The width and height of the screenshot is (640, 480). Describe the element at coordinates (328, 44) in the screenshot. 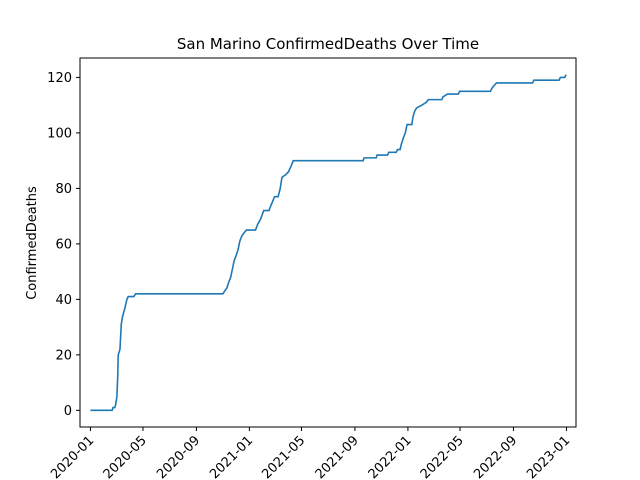

I see `chart-title: San Marino ConfirmedDeaths Over Time` at that location.